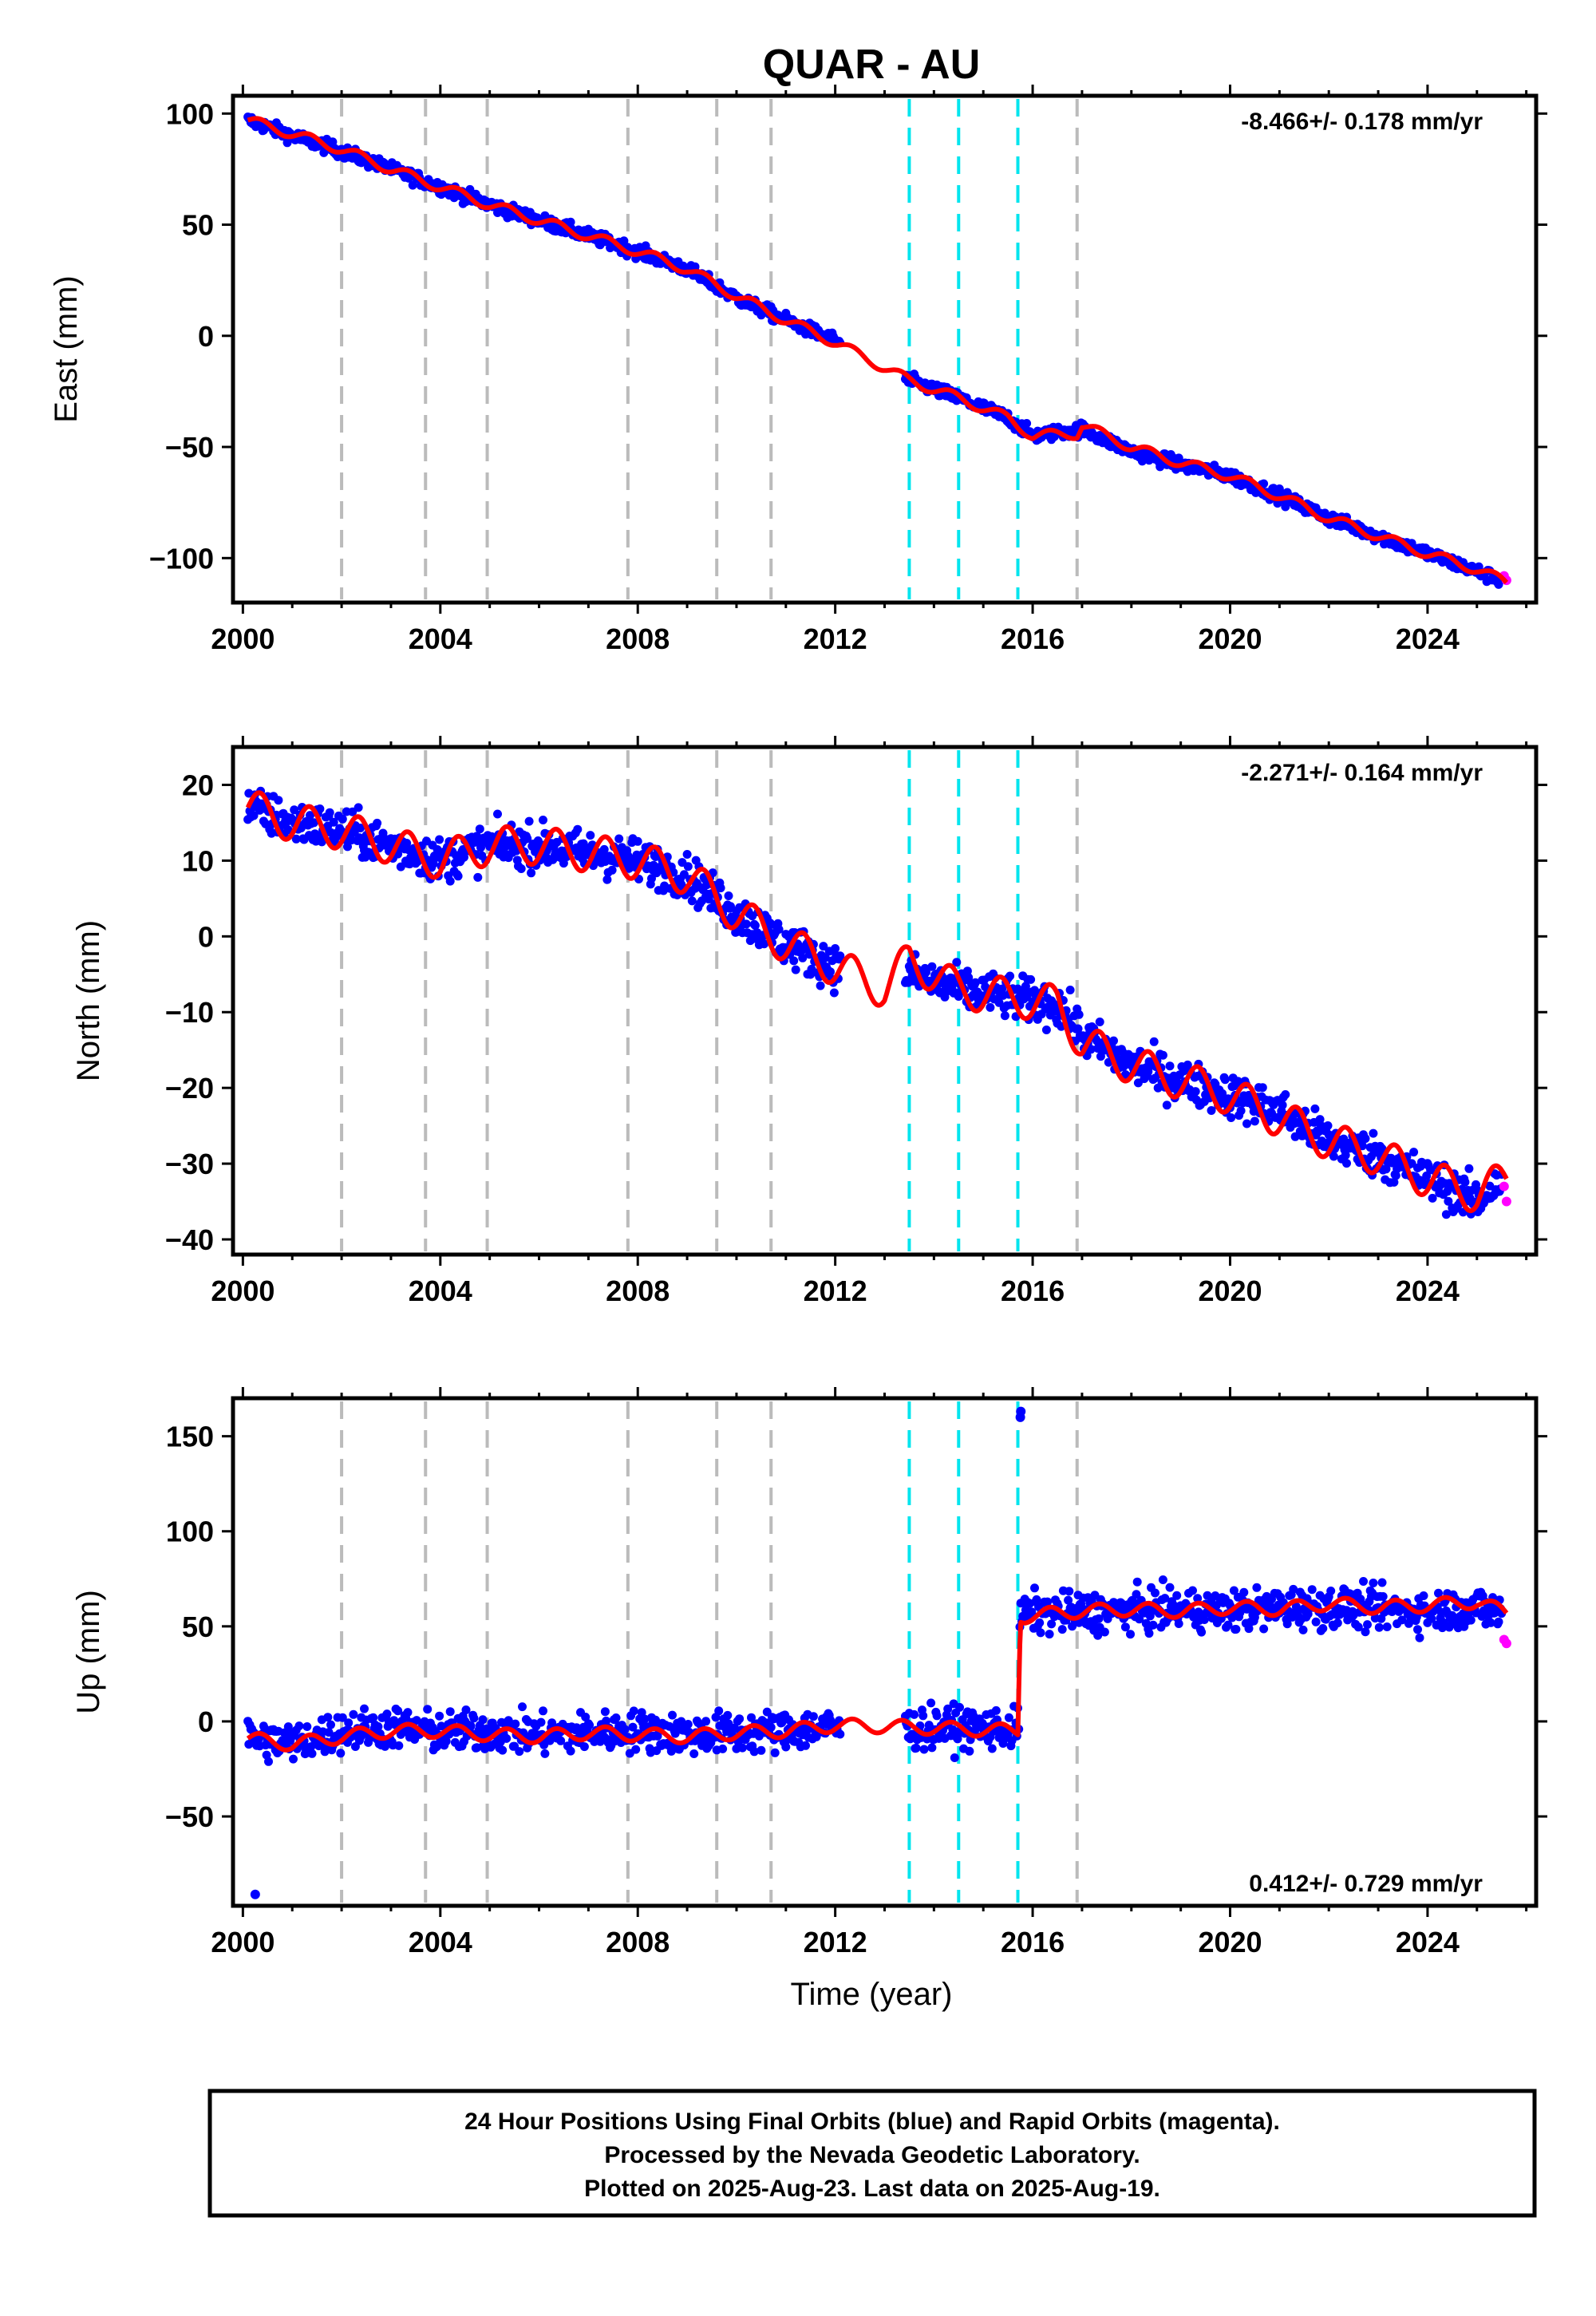  Describe the element at coordinates (189, 1239) in the screenshot. I see `y-tick-label: −40` at that location.